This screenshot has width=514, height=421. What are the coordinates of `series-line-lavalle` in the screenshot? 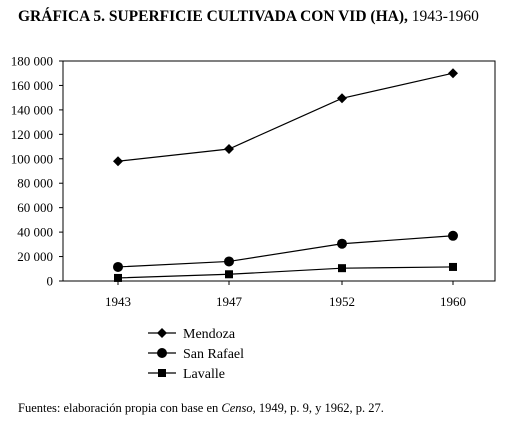 It's located at (285, 272).